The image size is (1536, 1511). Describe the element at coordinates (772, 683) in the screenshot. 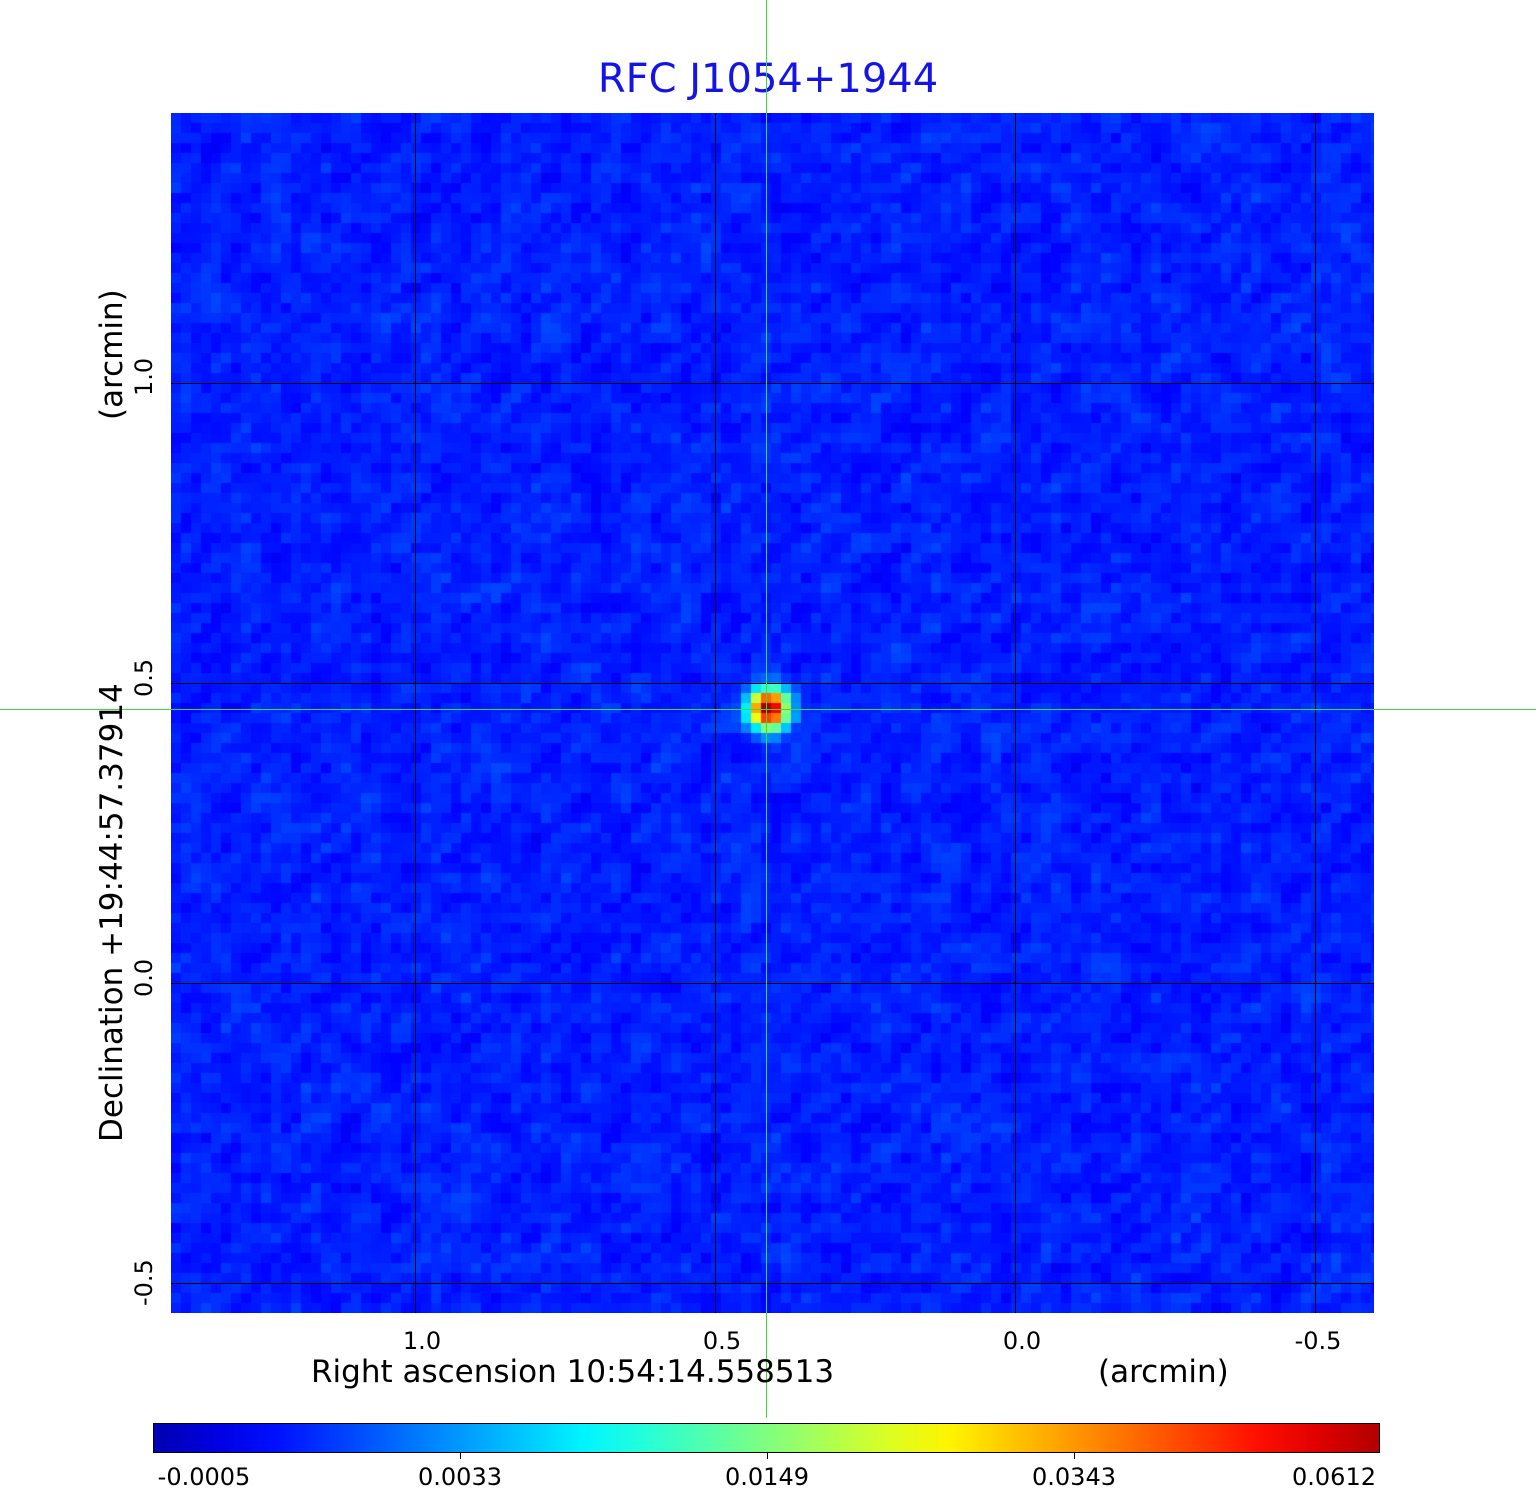

I see `gridline-y-0.5` at that location.